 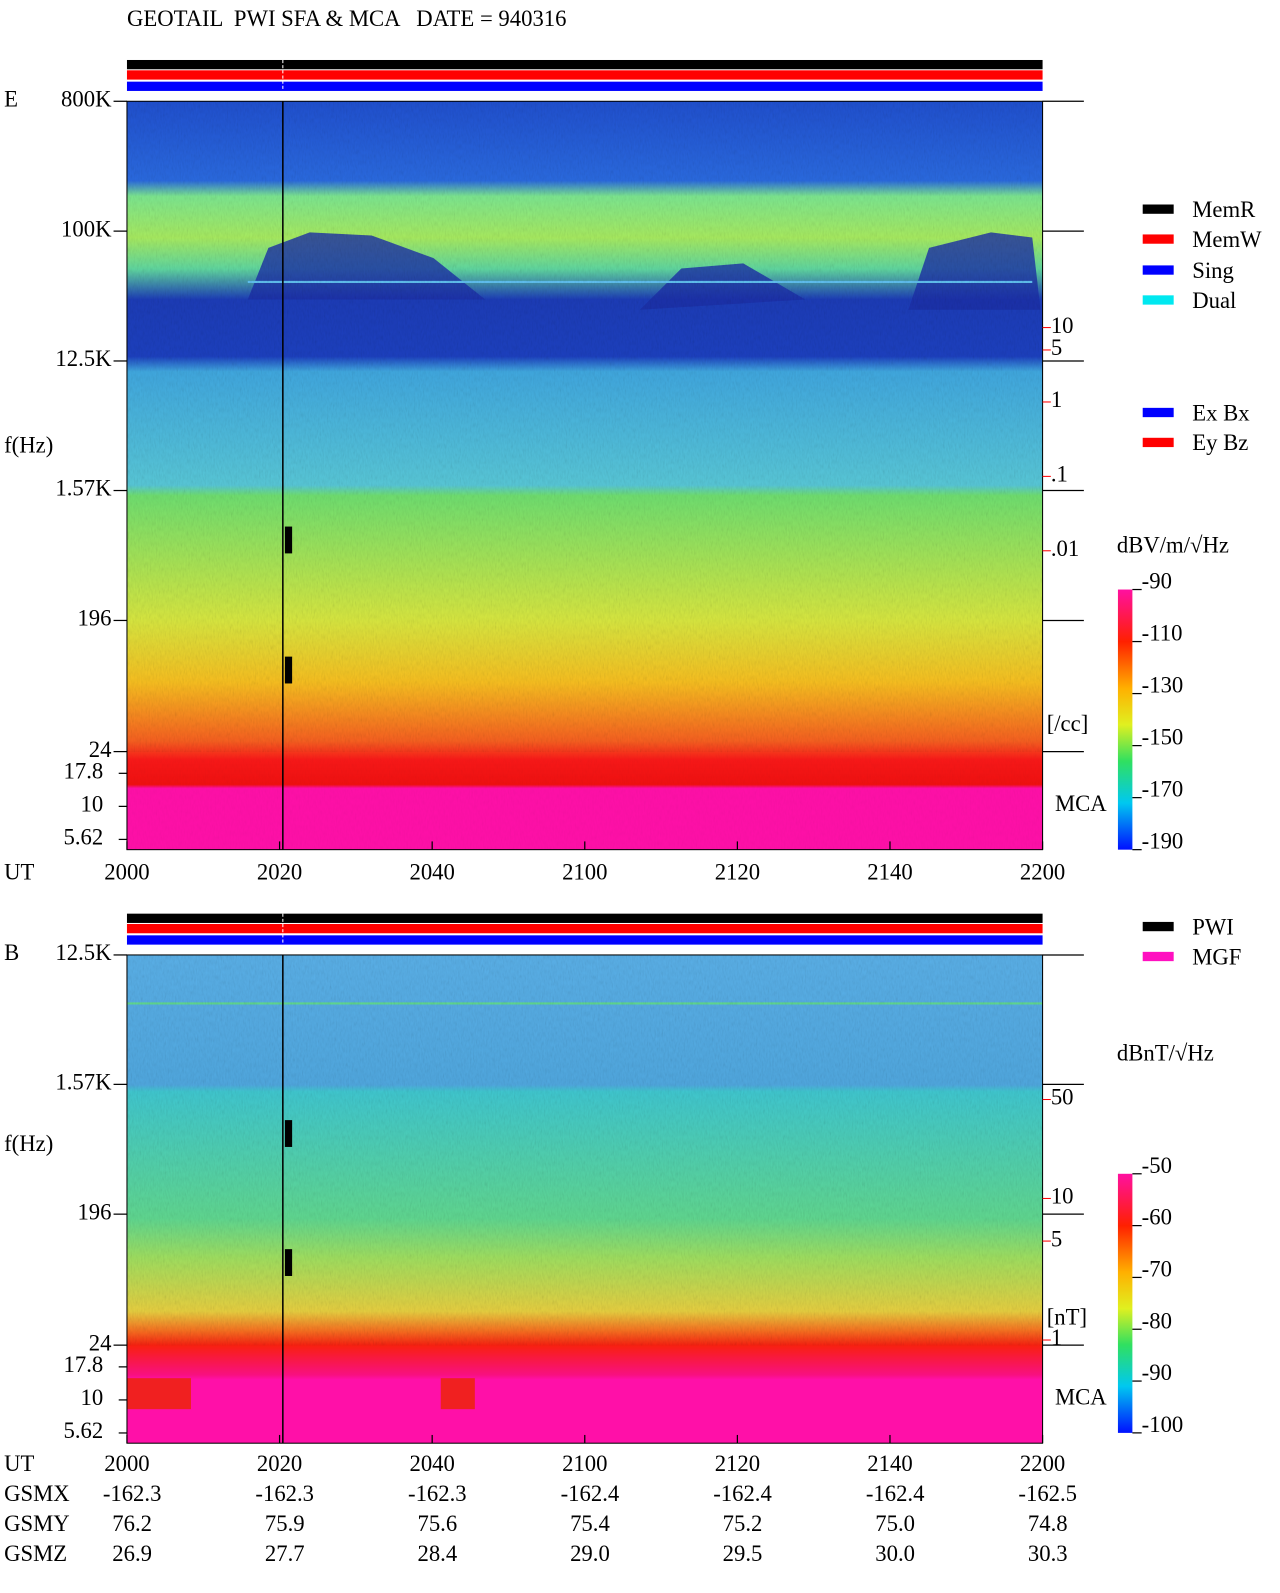 I want to click on panel-label: B, so click(x=11, y=952).